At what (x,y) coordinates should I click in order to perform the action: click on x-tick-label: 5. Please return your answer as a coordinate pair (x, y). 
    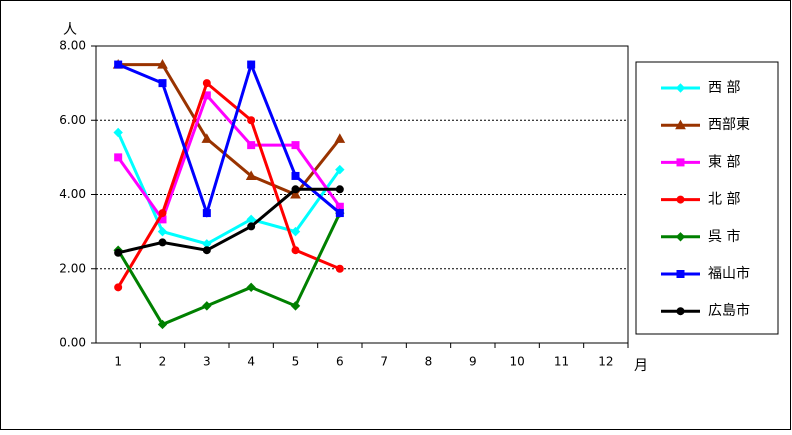
    Looking at the image, I should click on (296, 362).